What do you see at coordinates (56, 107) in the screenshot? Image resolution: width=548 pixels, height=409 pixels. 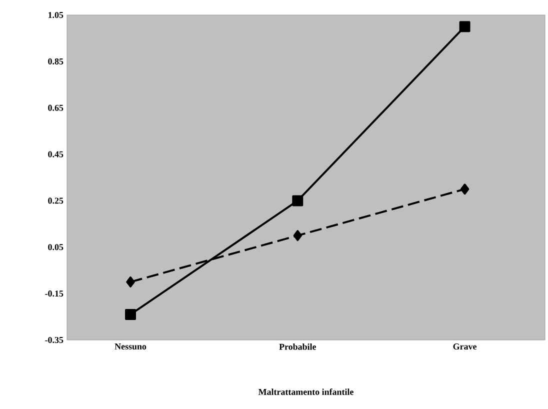 I see `y-tick-label: 0.65` at bounding box center [56, 107].